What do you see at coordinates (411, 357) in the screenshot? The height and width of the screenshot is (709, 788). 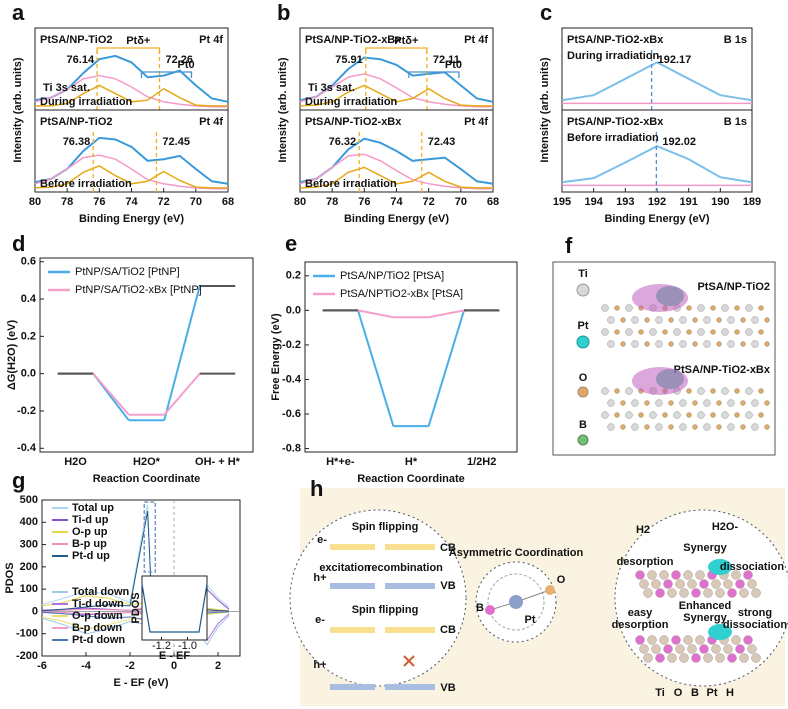 I see `plot-frame` at bounding box center [411, 357].